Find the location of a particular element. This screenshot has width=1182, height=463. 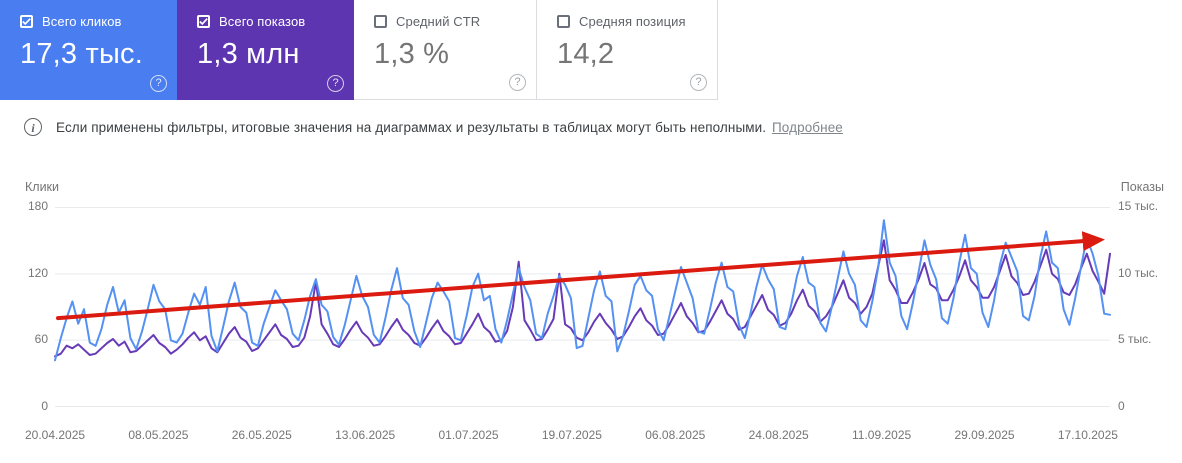

metric-card-average-position: Средняя позиция 14,2 ? is located at coordinates (627, 50).